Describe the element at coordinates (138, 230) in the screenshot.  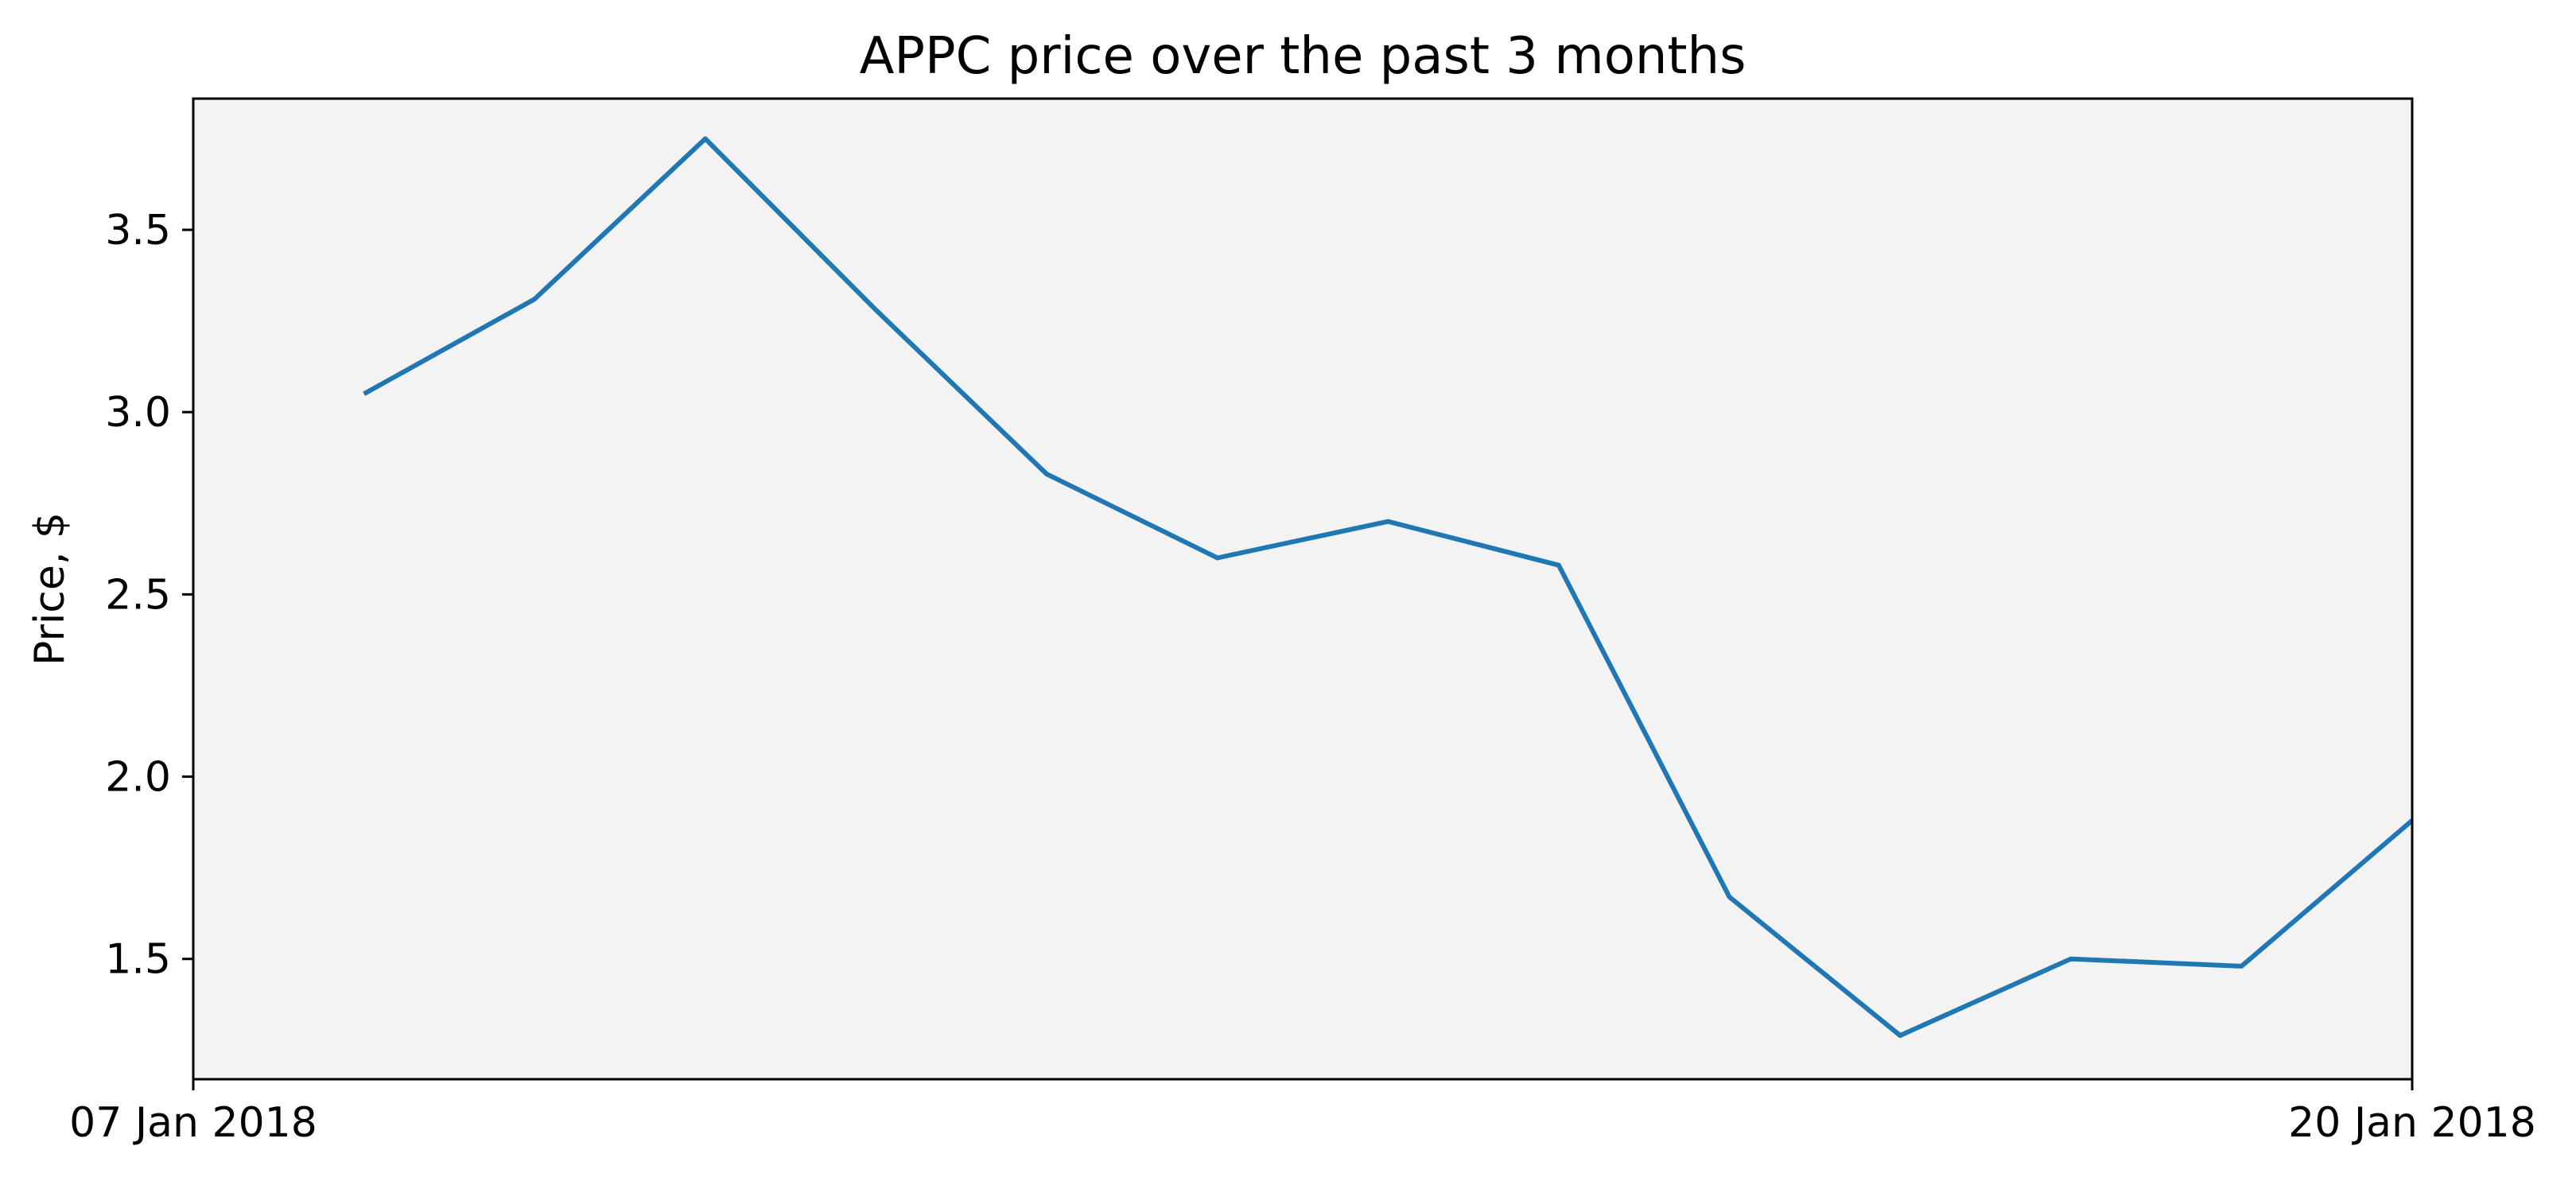
I see `y-tick-label: 3.5` at that location.